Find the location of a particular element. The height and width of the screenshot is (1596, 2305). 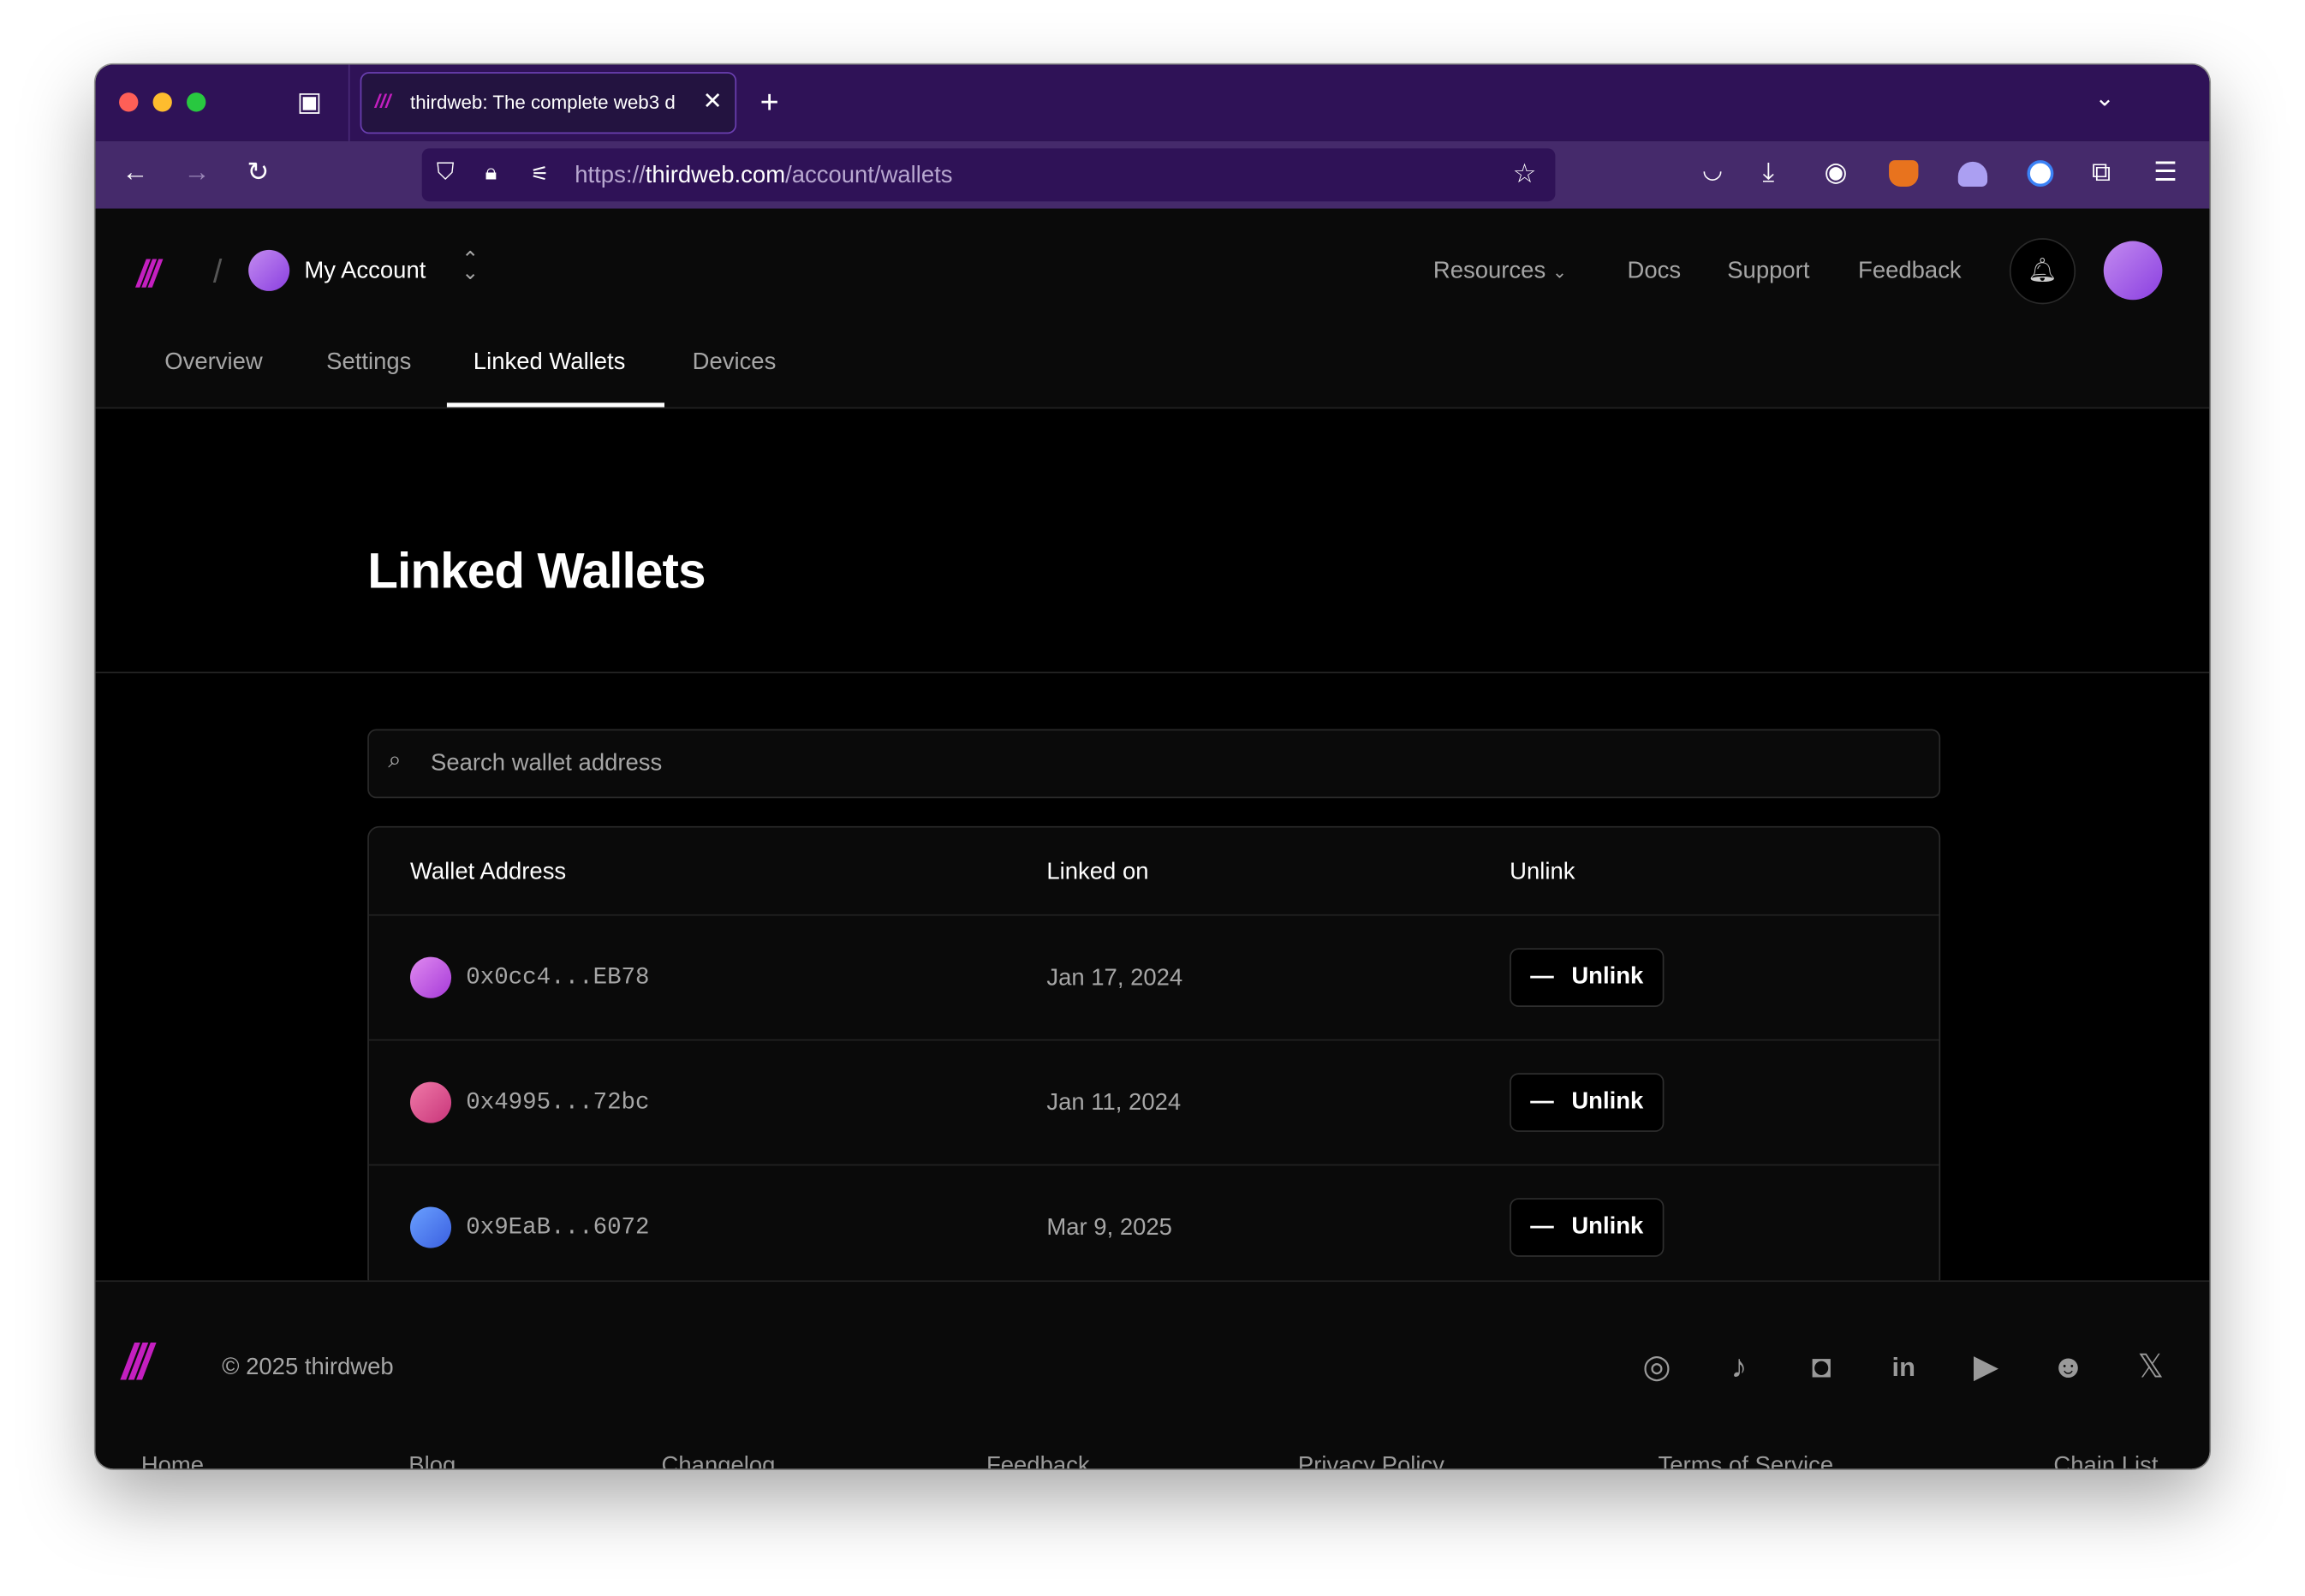

footer-link-privacy: Privacy Policy is located at coordinates (1370, 1461).